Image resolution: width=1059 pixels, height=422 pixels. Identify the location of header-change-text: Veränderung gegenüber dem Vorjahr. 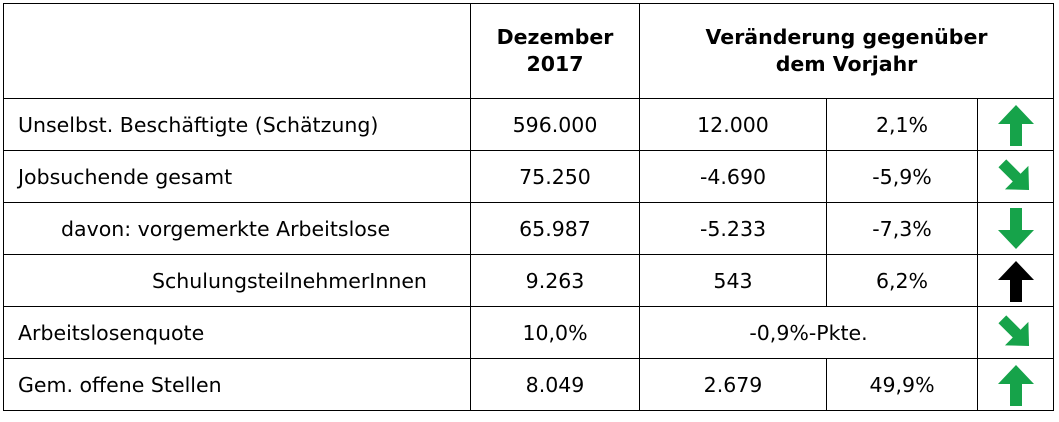
(846, 50).